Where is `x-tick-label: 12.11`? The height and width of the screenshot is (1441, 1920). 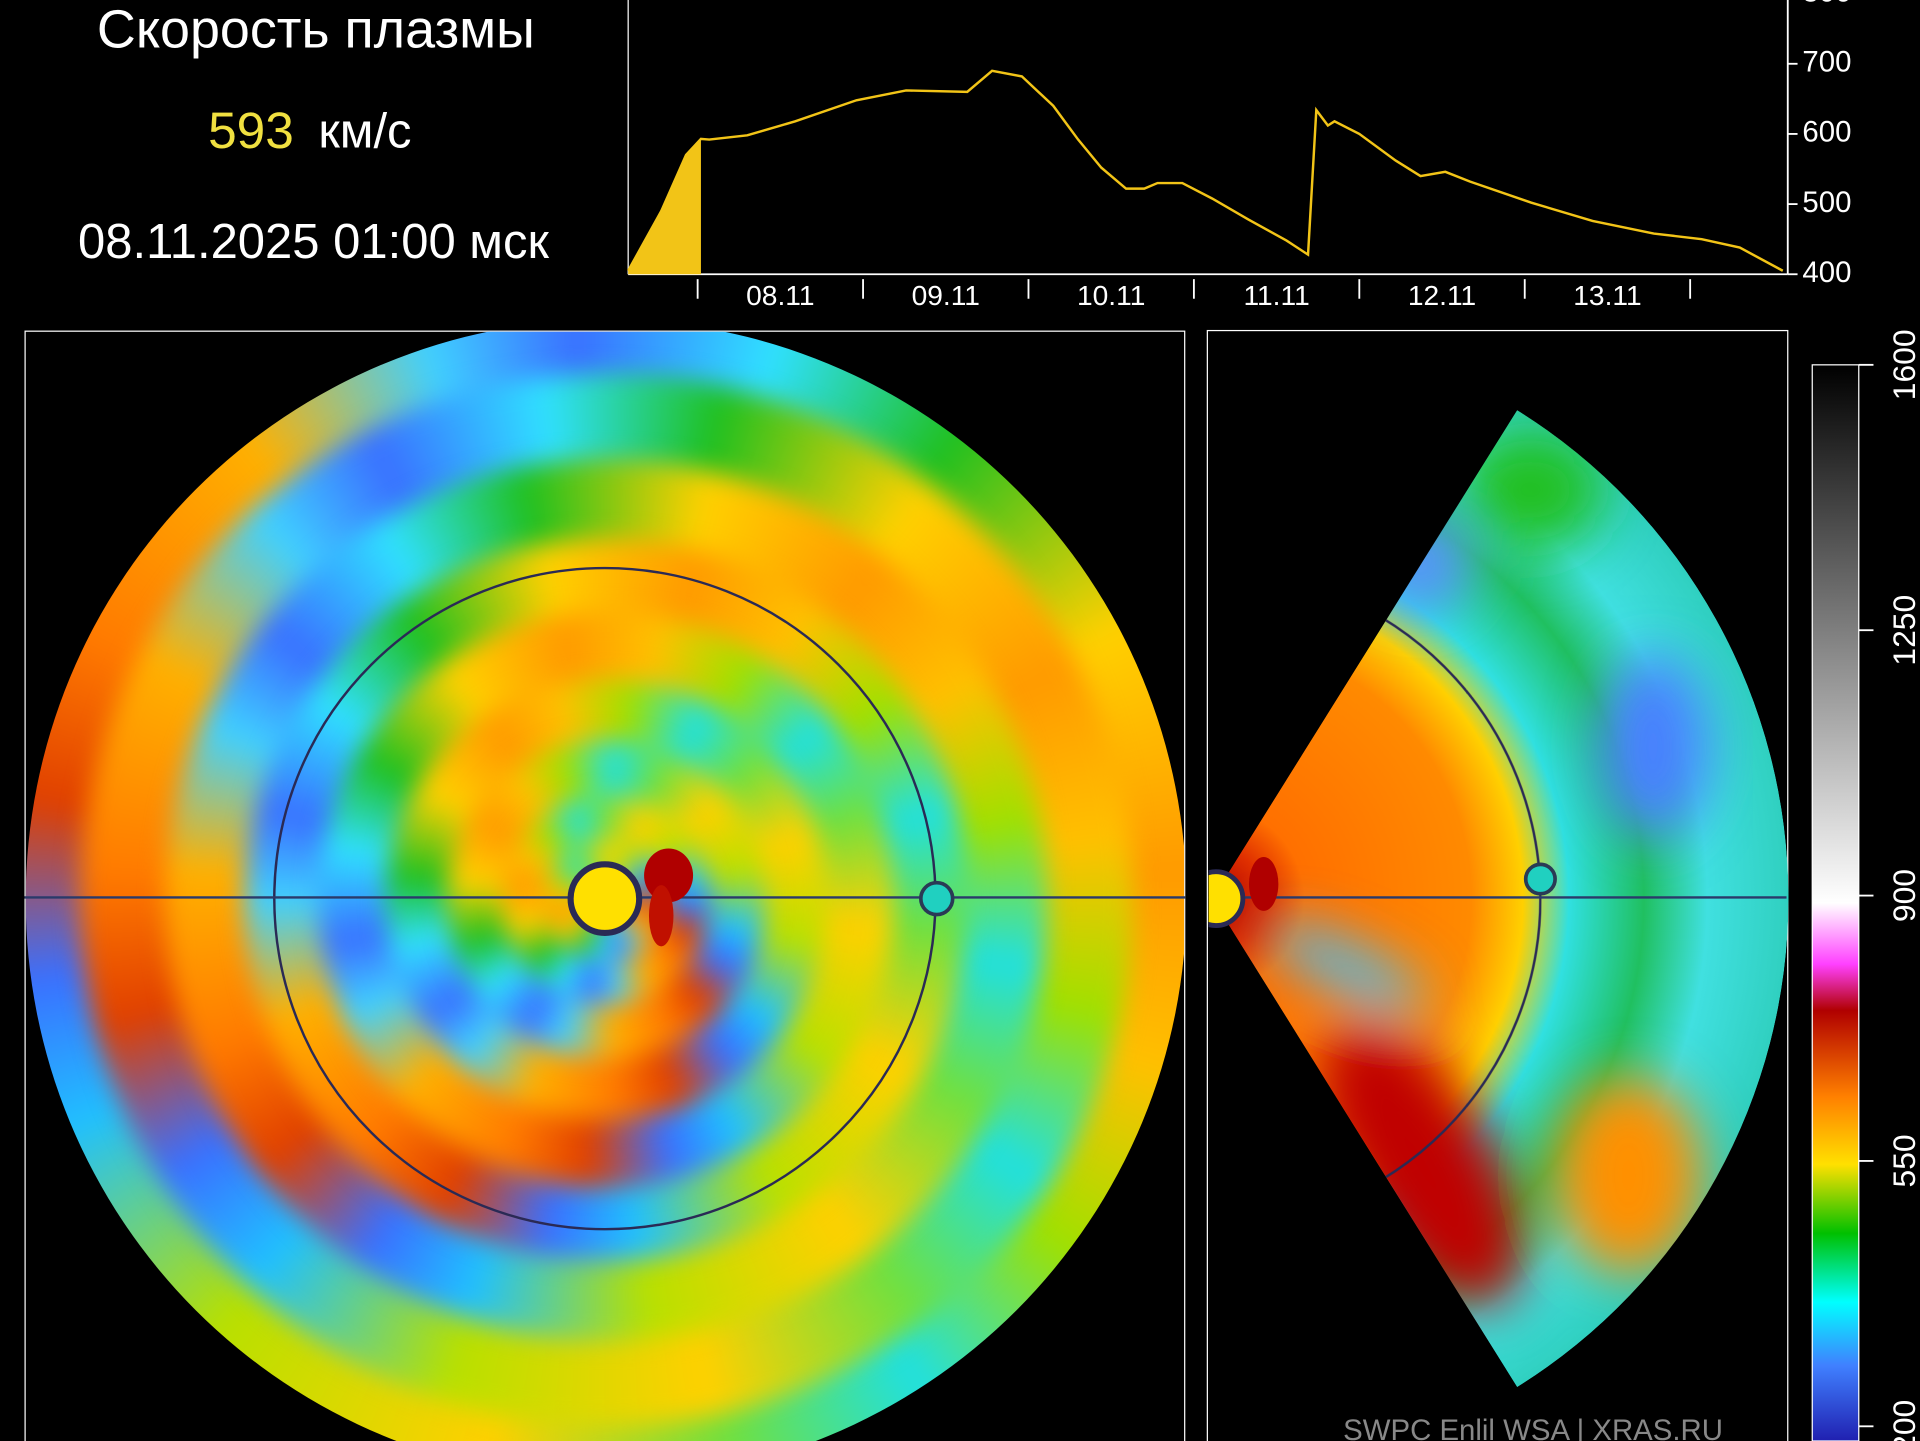
x-tick-label: 12.11 is located at coordinates (1442, 295).